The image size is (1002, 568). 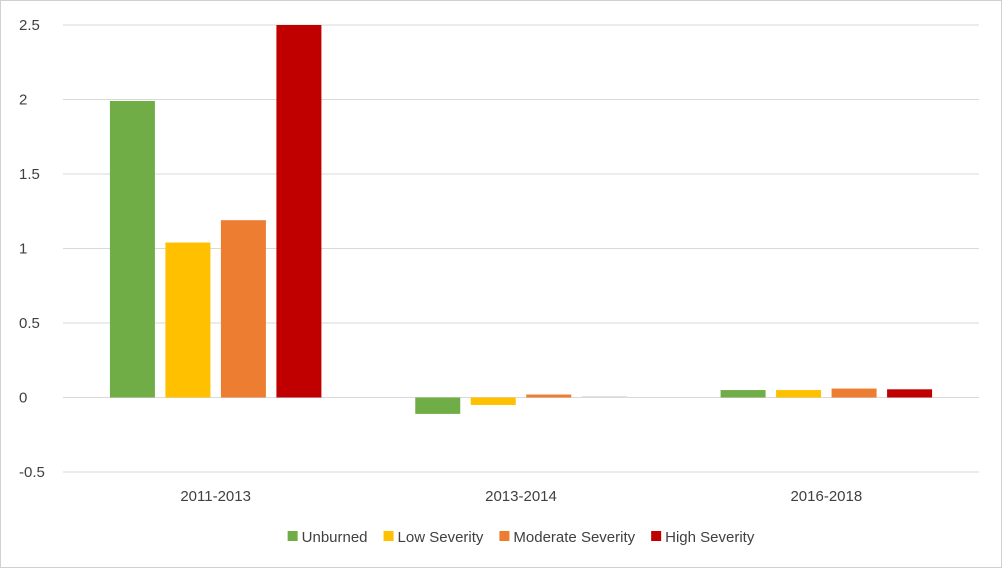 I want to click on y-tick-label: 1.5, so click(x=29, y=174).